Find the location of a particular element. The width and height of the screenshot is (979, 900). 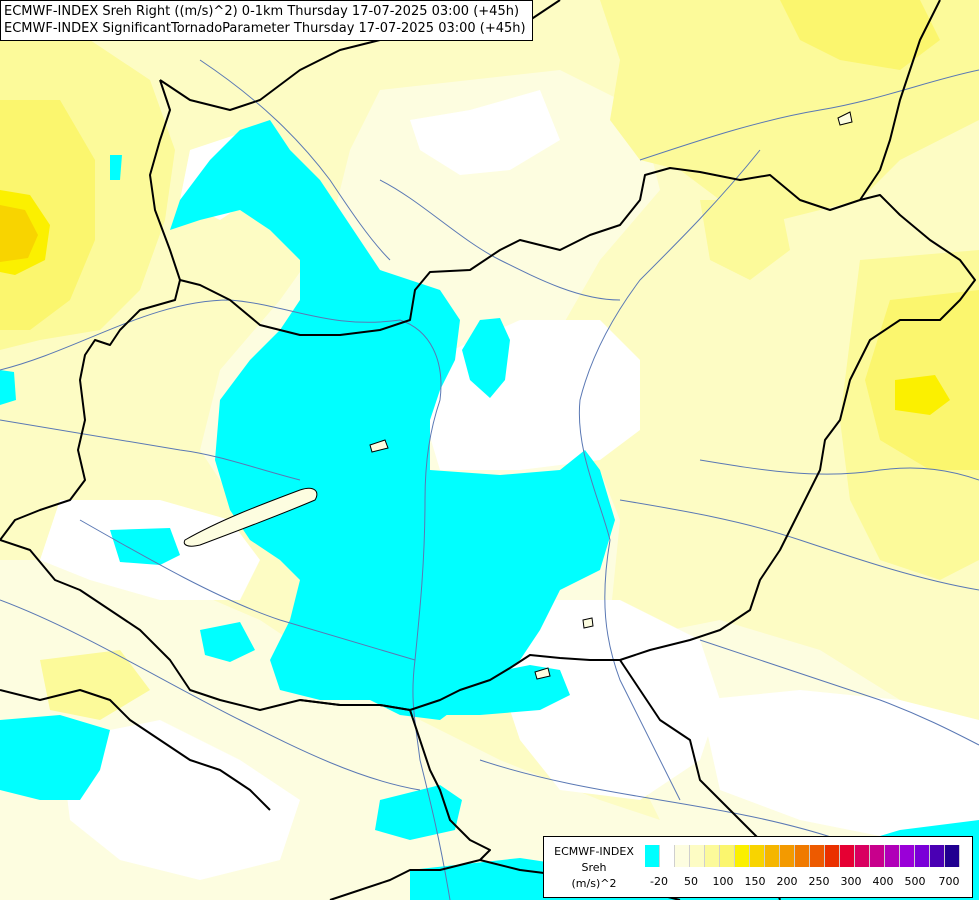

white-field-north is located at coordinates (485, 132).